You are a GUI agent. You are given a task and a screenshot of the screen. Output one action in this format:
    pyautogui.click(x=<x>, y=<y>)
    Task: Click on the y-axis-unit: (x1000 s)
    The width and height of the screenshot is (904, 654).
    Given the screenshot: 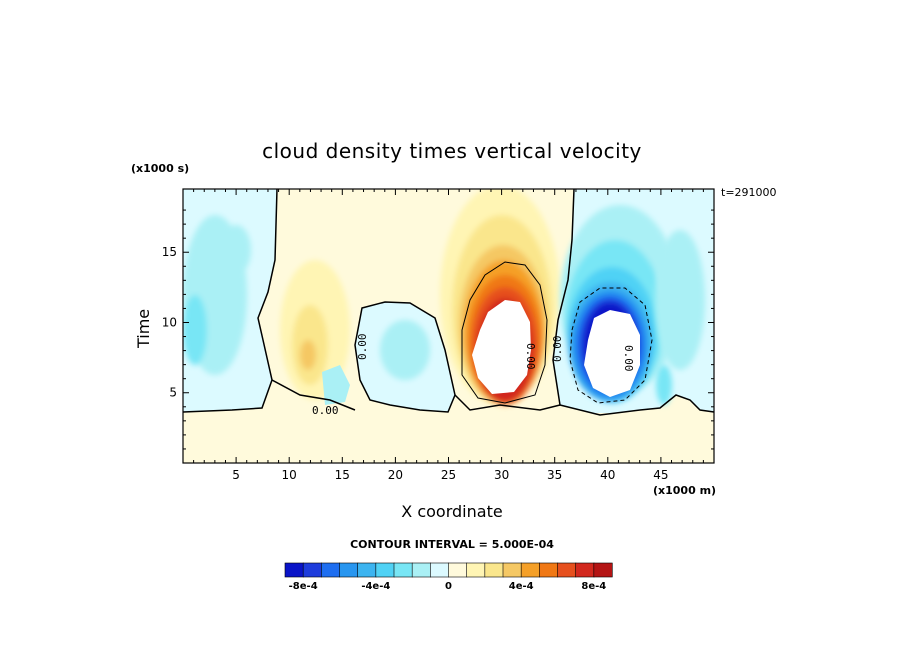 What is the action you would take?
    pyautogui.click(x=160, y=168)
    